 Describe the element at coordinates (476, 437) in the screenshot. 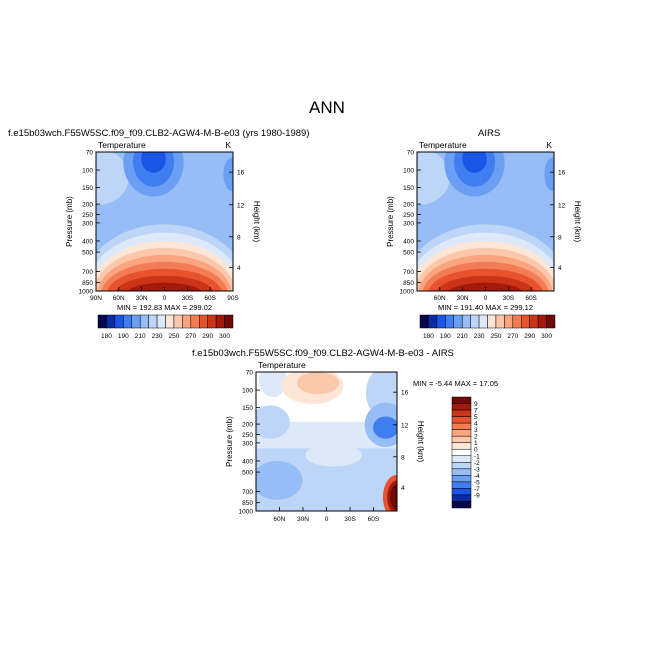

I see `diff-colorbar-label: 2` at that location.